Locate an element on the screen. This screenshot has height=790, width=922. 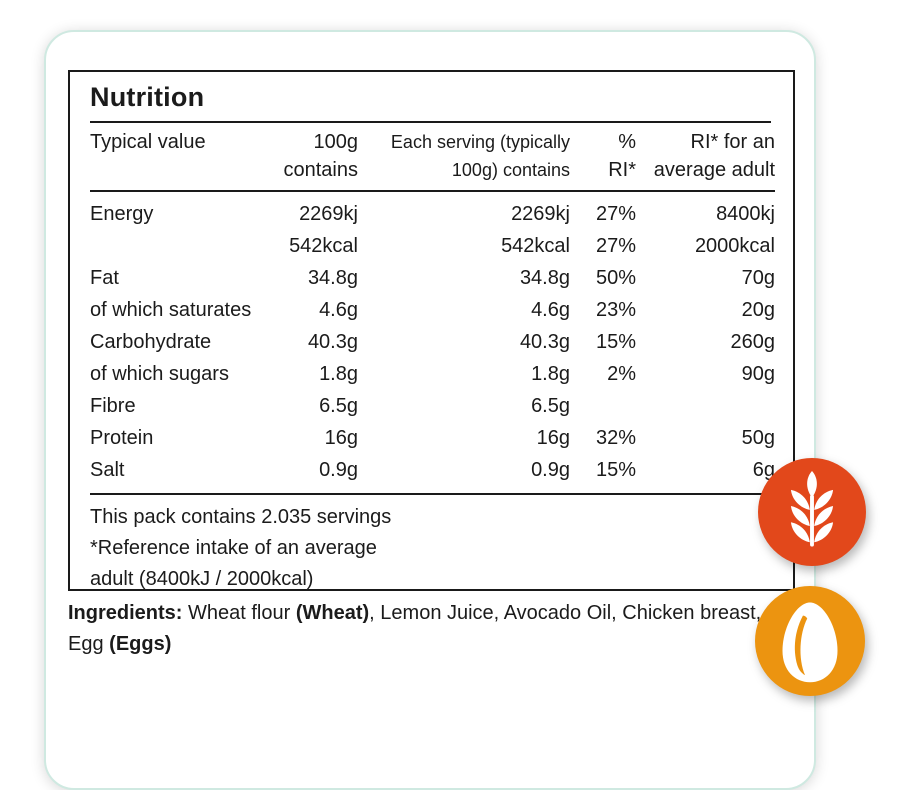
per-serving-value: 2269kj is located at coordinates (540, 214).